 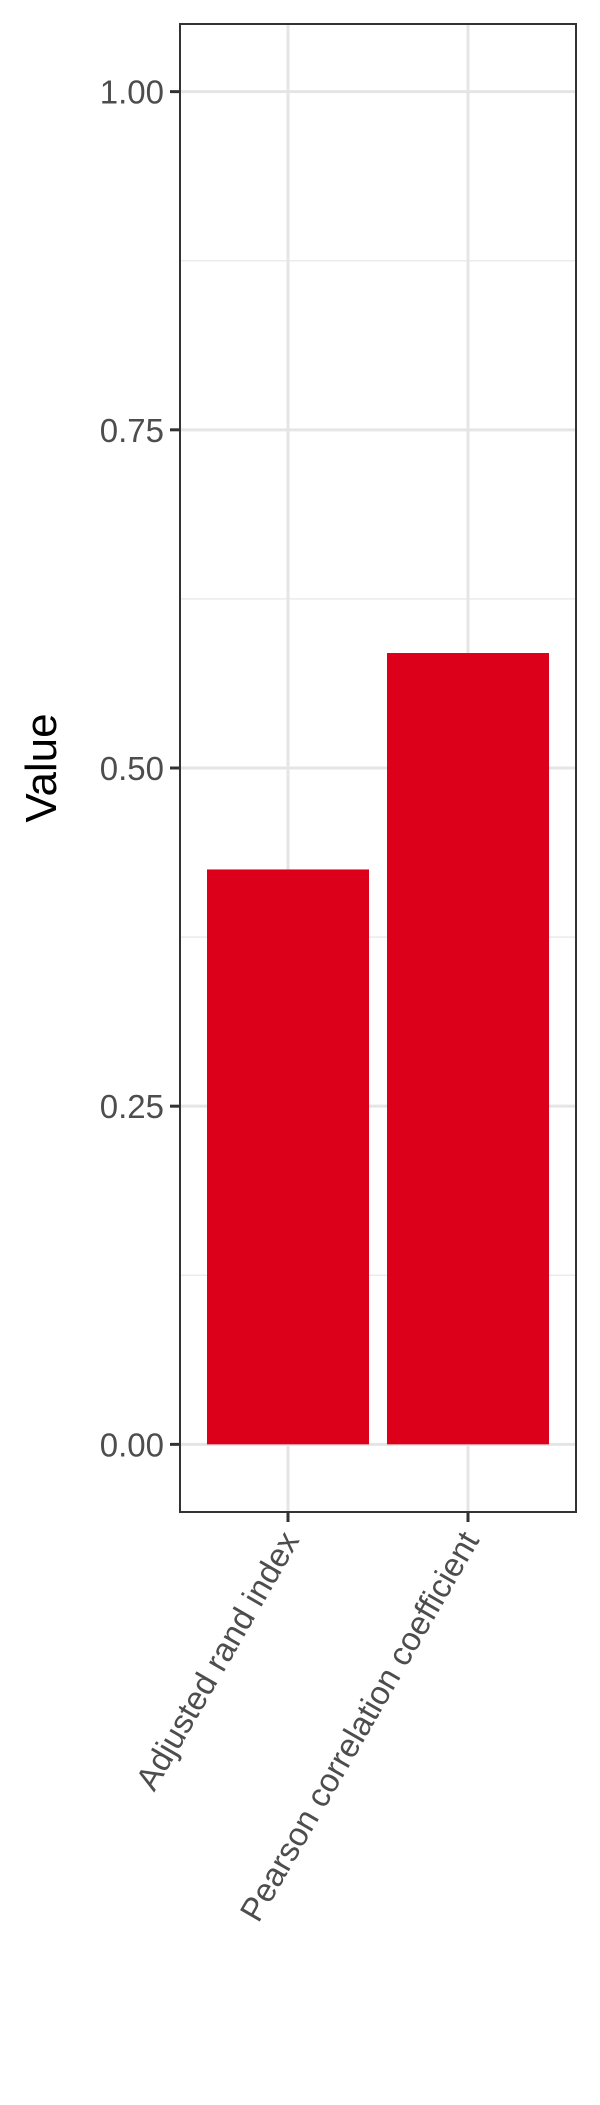 I want to click on y-axis-title: Value, so click(x=41, y=767).